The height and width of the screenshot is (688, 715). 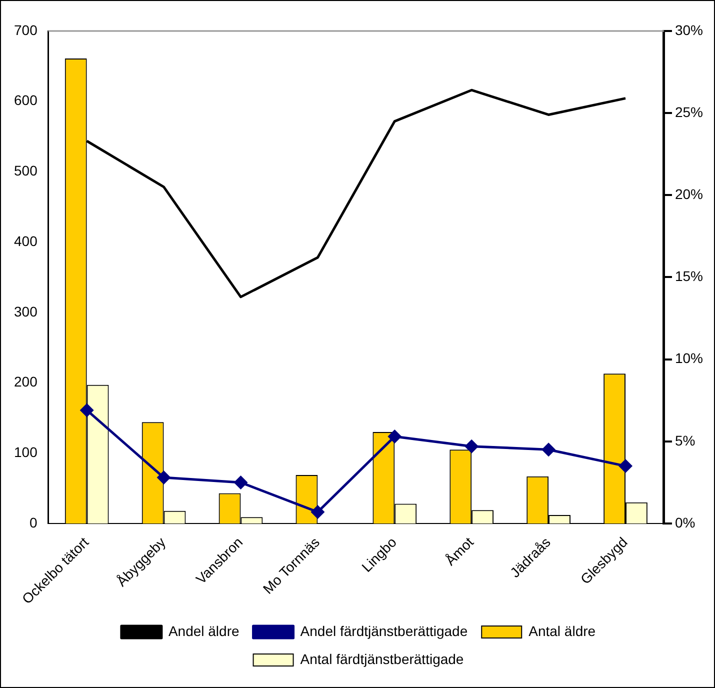 What do you see at coordinates (26, 382) in the screenshot?
I see `y-tick-label: 200` at bounding box center [26, 382].